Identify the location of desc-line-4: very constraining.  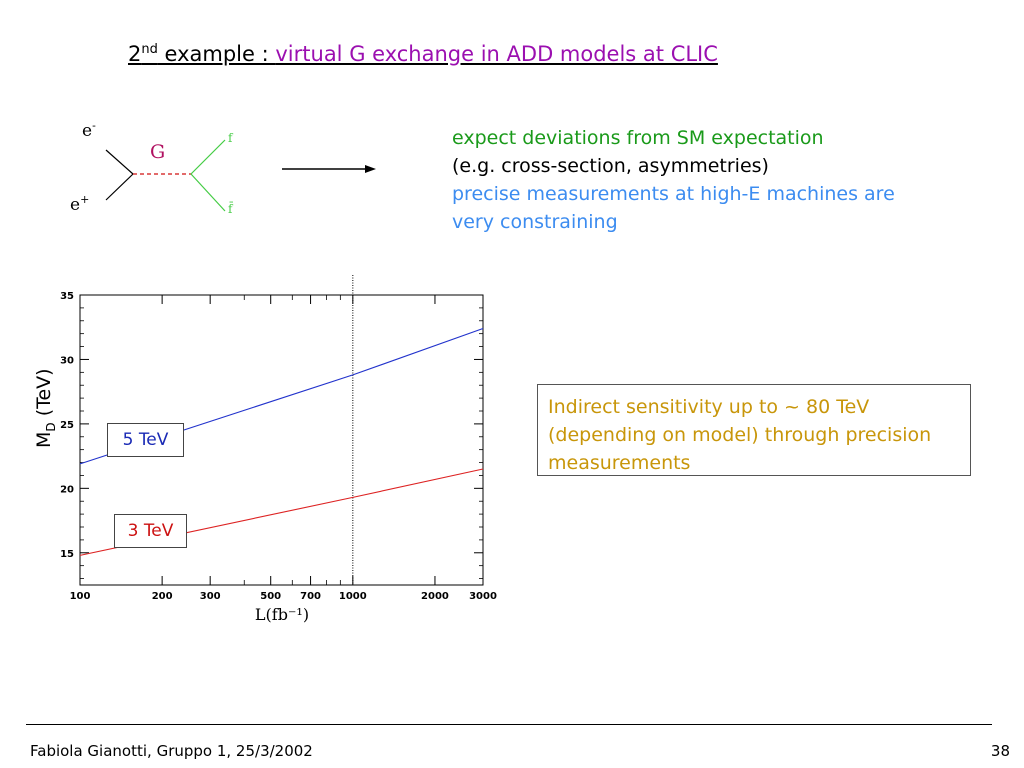
(535, 222).